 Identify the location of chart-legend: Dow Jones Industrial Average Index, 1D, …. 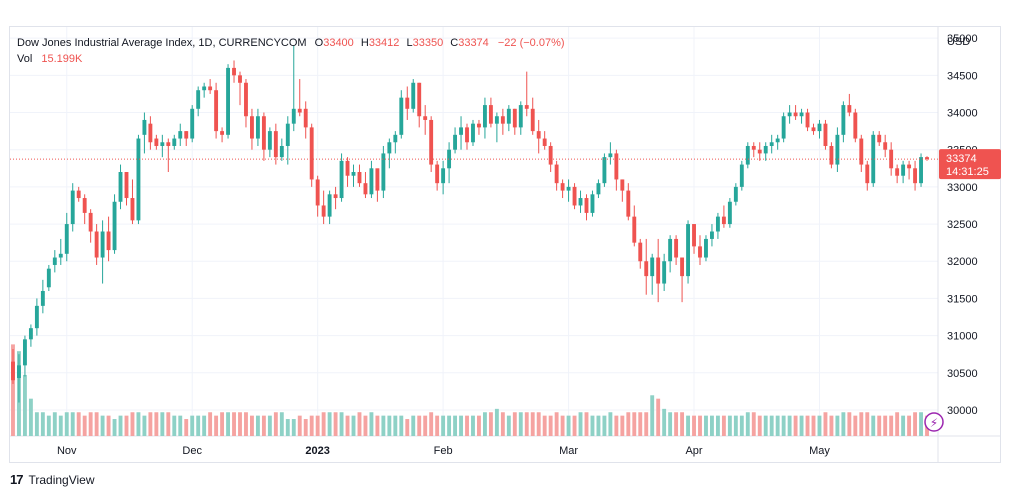
(291, 51).